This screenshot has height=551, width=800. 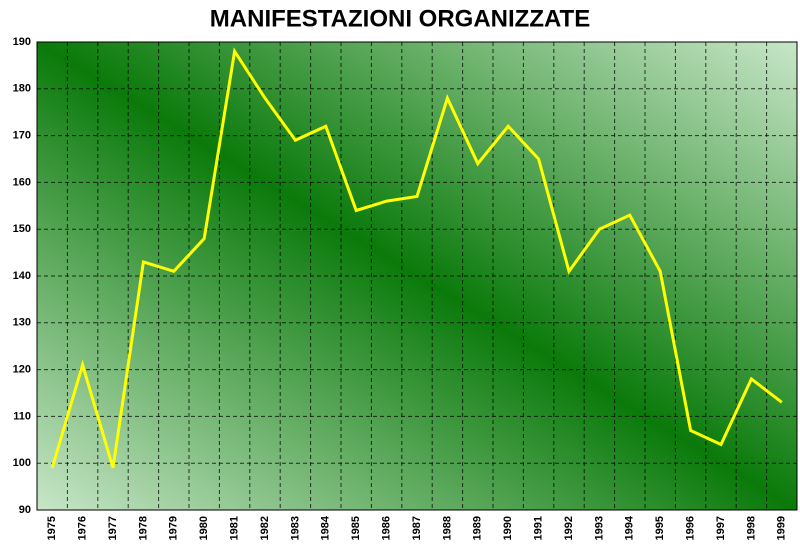 What do you see at coordinates (204, 528) in the screenshot?
I see `x-tick-label: 1980` at bounding box center [204, 528].